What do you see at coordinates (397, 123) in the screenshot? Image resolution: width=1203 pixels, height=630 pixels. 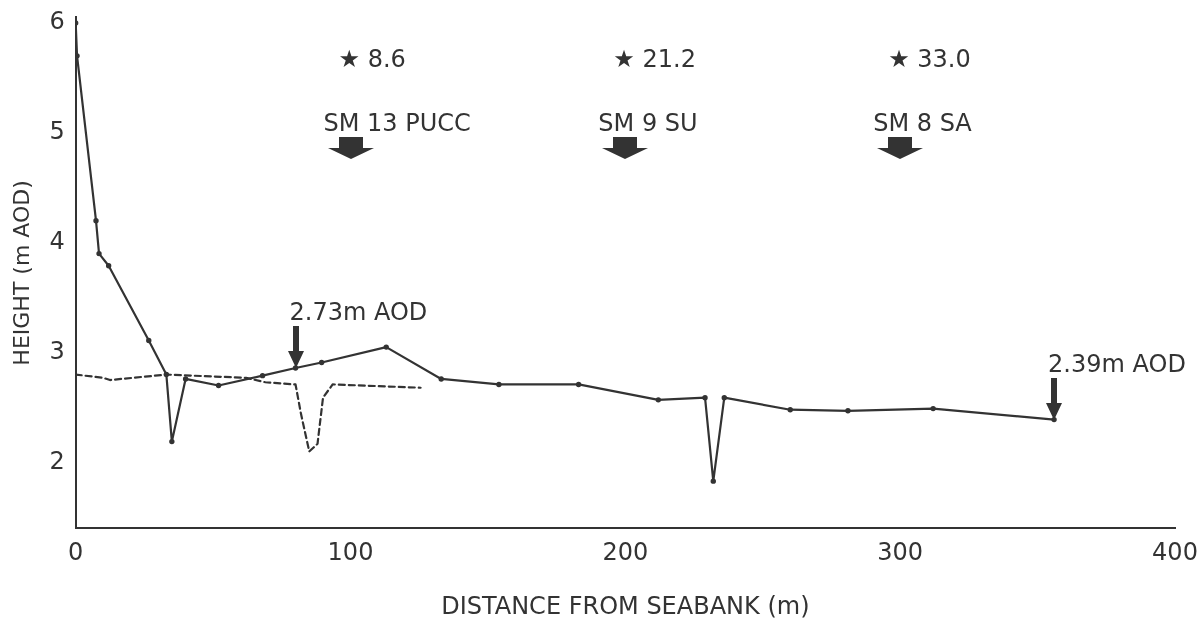 I see `annotation: SM 13 PUCC` at bounding box center [397, 123].